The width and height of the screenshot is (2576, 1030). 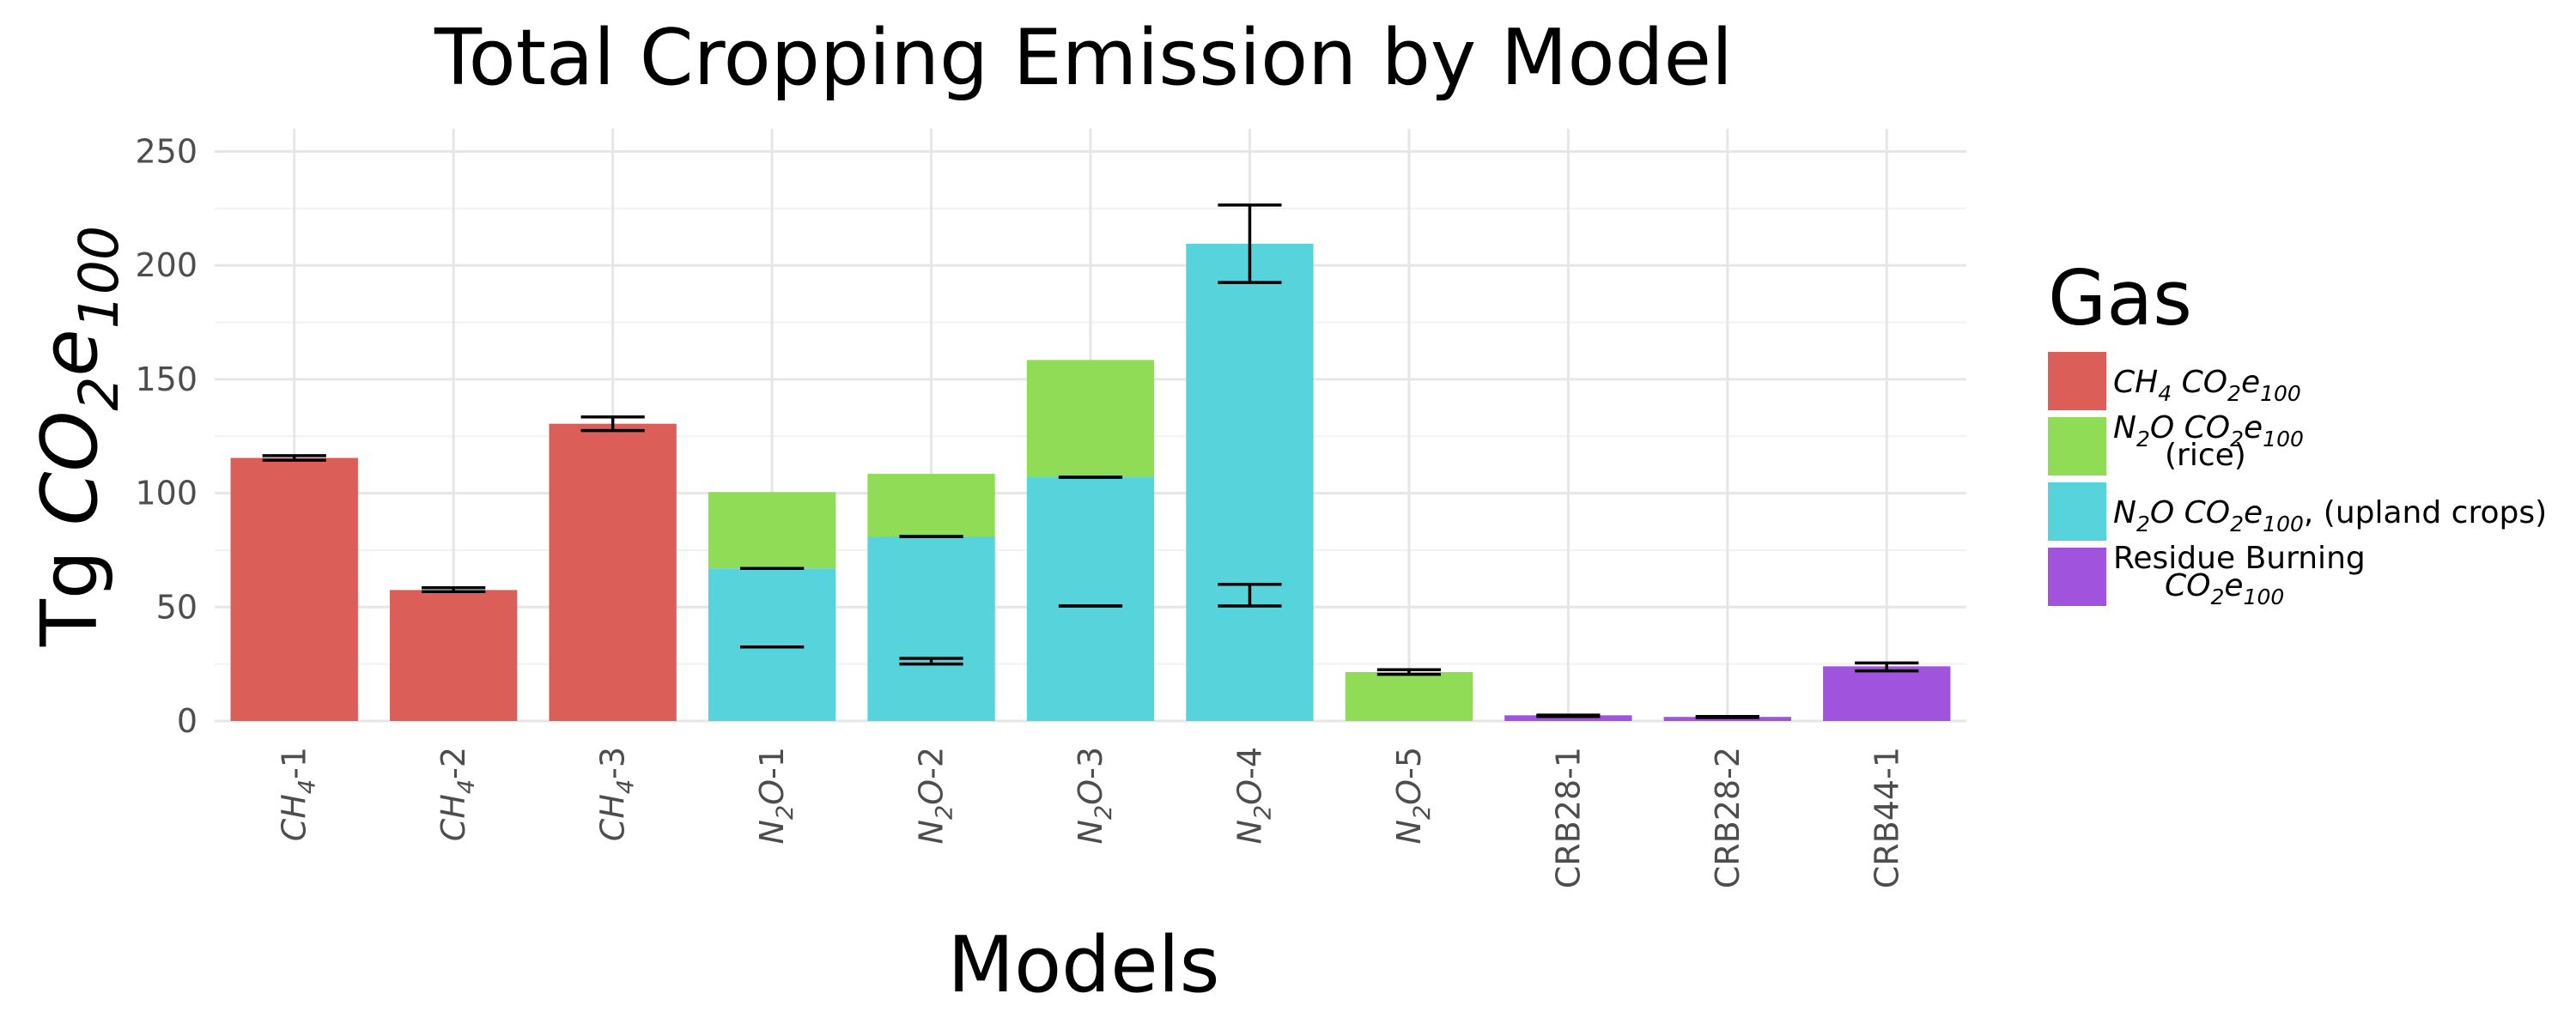 I want to click on y-tick-label: 100, so click(x=166, y=493).